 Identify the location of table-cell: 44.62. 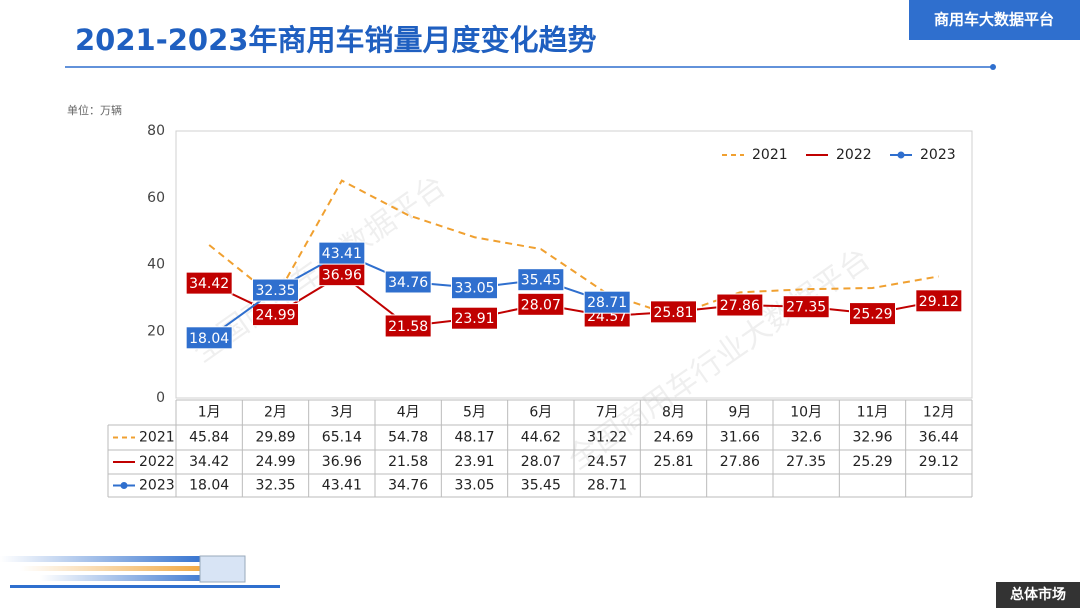
(541, 438).